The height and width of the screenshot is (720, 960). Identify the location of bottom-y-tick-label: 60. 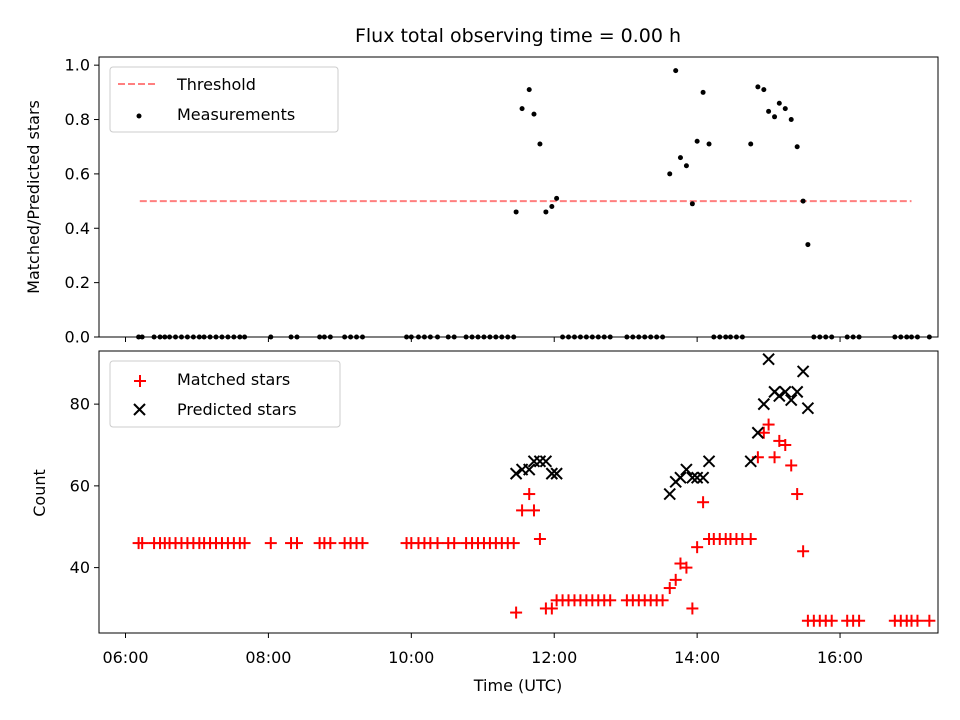
(80, 485).